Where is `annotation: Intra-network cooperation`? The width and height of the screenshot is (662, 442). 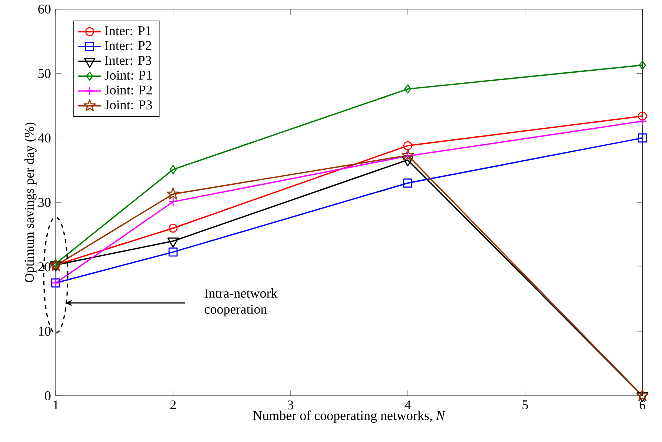
annotation: Intra-network cooperation is located at coordinates (241, 302).